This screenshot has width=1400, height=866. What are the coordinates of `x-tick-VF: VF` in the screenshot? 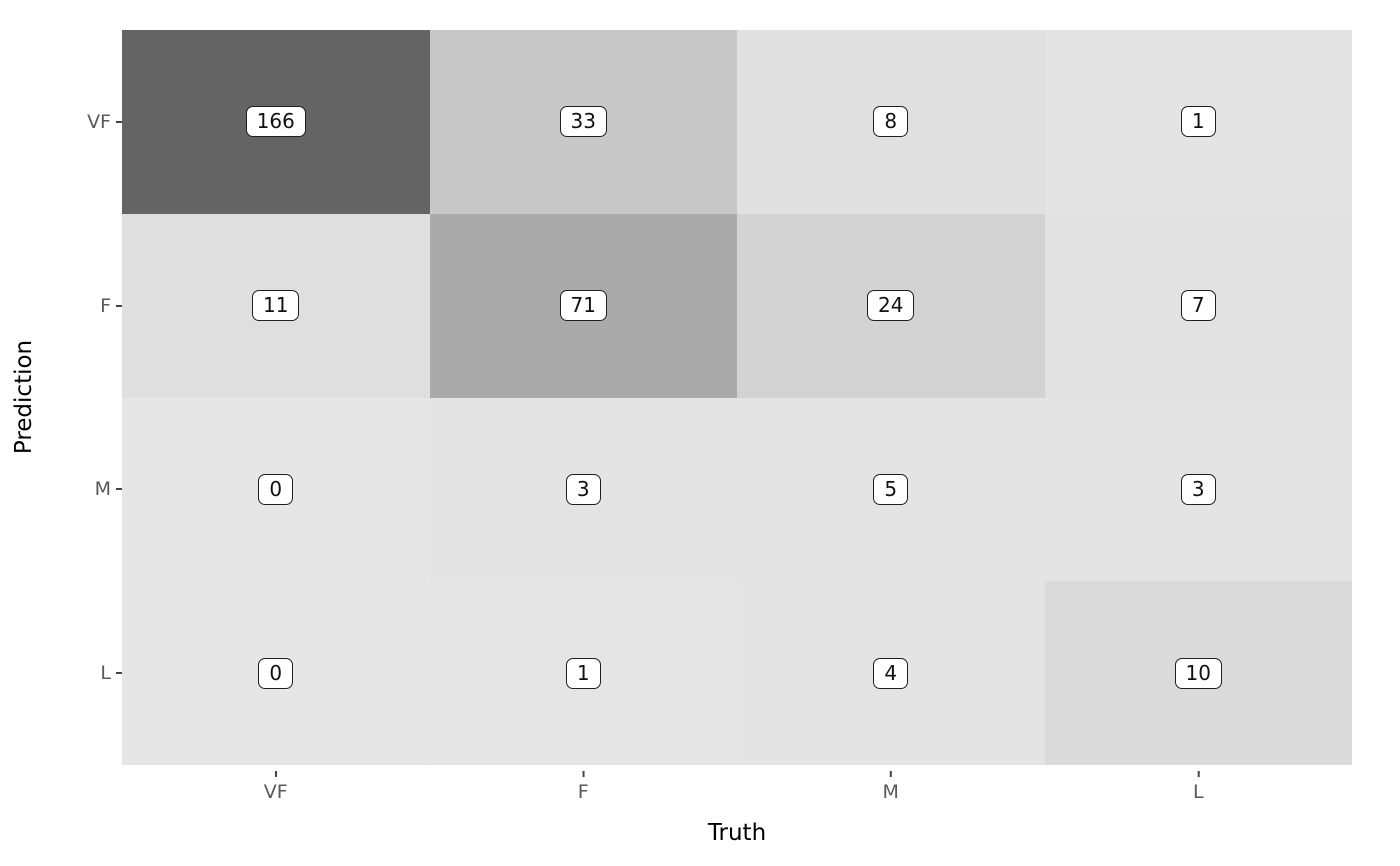 It's located at (276, 787).